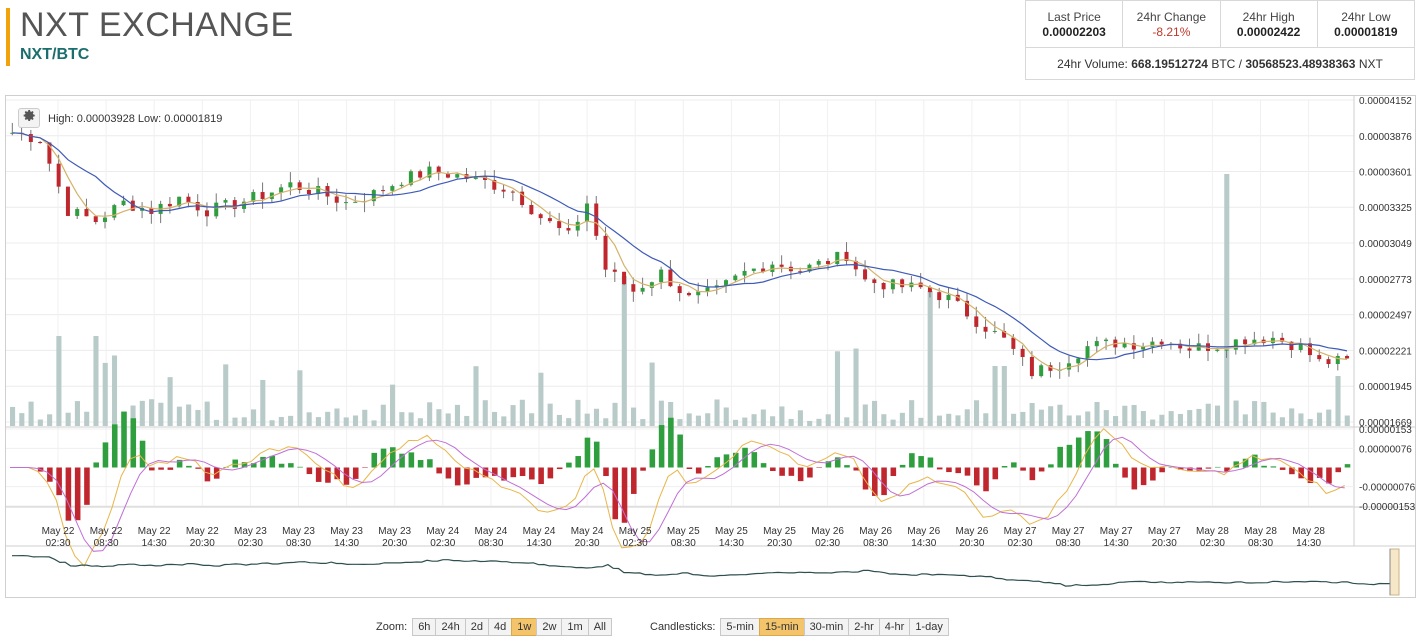 The width and height of the screenshot is (1421, 642). Describe the element at coordinates (500, 627) in the screenshot. I see `zoom-4d-button: 4d` at that location.